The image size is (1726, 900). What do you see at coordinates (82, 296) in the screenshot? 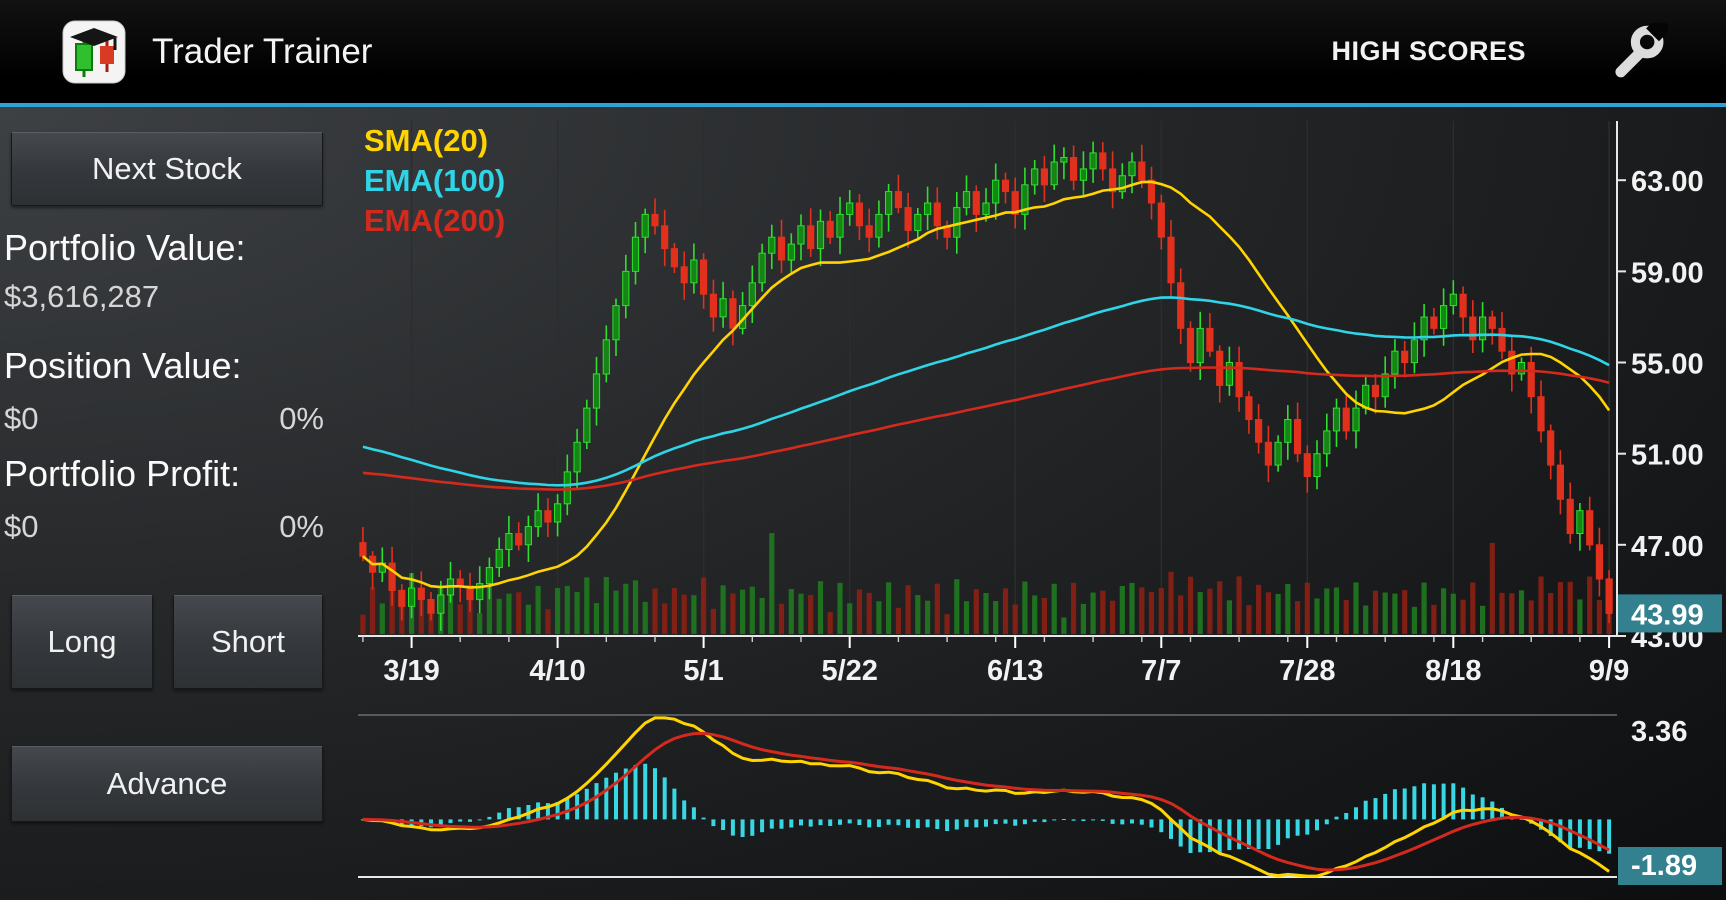
I see `portfolio-value: $3,616,287` at bounding box center [82, 296].